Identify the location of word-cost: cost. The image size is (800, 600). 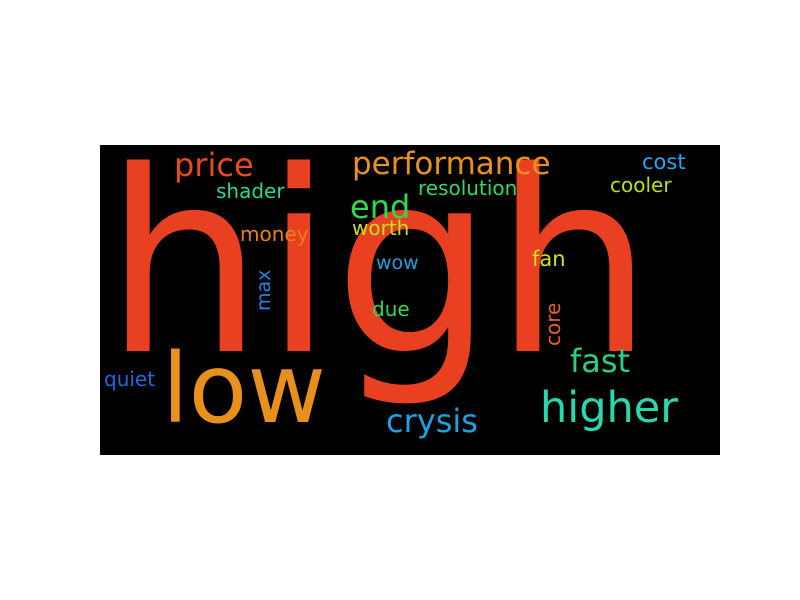
(664, 162).